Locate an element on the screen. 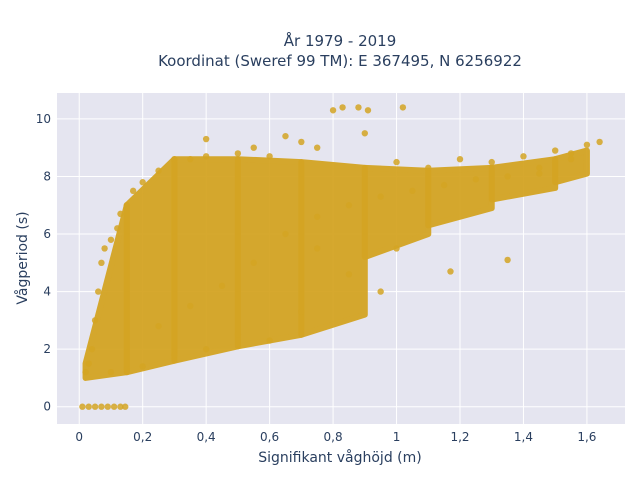 This screenshot has width=640, height=480. x-tick-label-4: 0,8 is located at coordinates (333, 437).